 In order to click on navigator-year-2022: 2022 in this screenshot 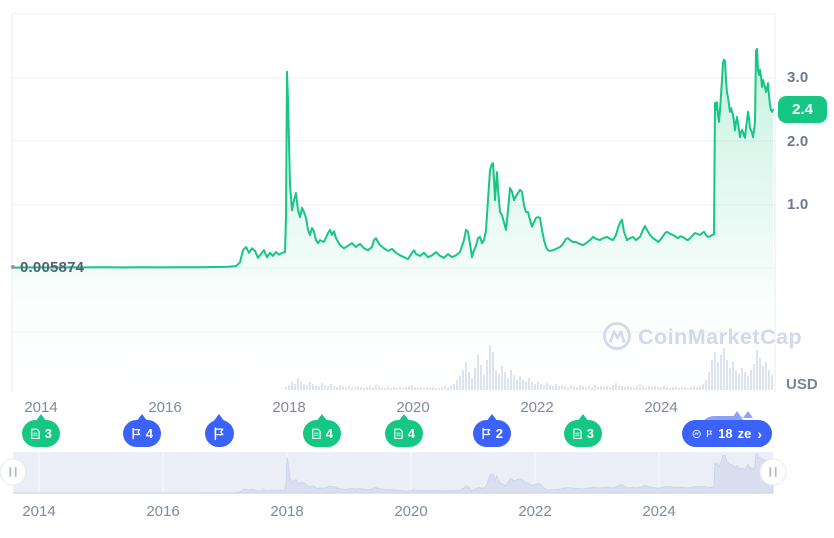, I will do `click(535, 511)`.